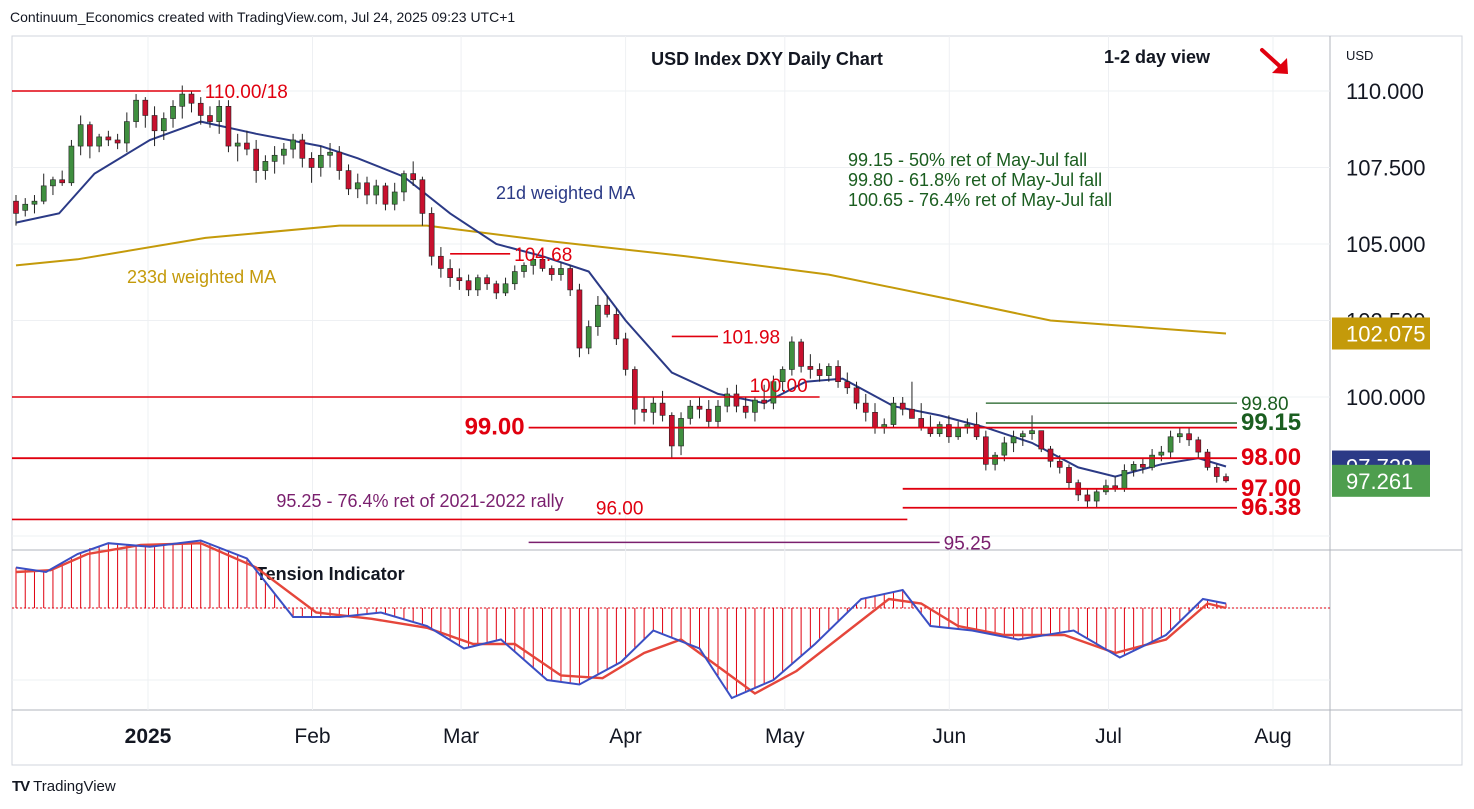 This screenshot has width=1474, height=809. Describe the element at coordinates (495, 427) in the screenshot. I see `level-label: 99.00` at that location.